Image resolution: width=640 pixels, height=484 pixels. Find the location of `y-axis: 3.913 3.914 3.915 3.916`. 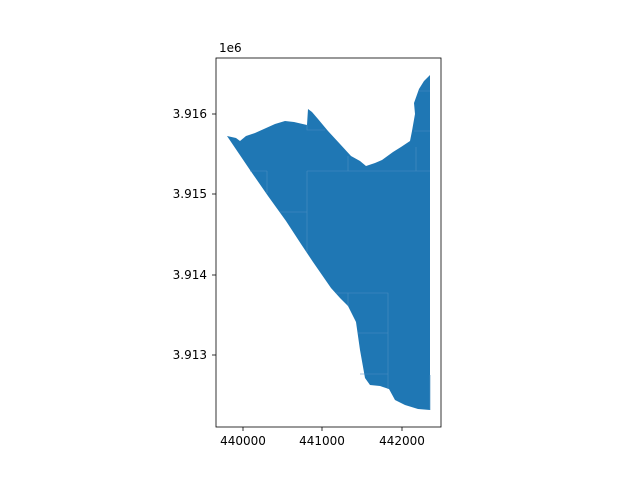

y-axis: 3.913 3.914 3.915 3.916 is located at coordinates (194, 234).